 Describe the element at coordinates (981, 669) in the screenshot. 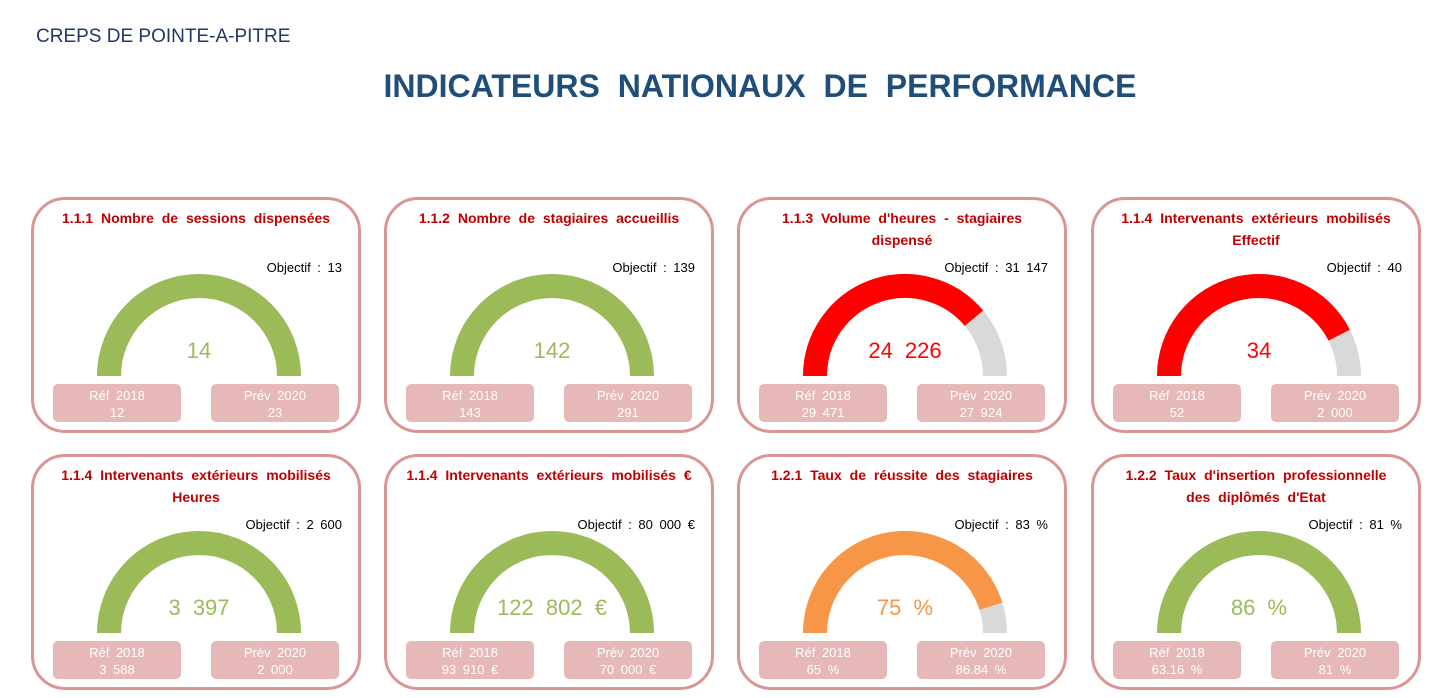

I see `prev-value: 86.84 %` at that location.